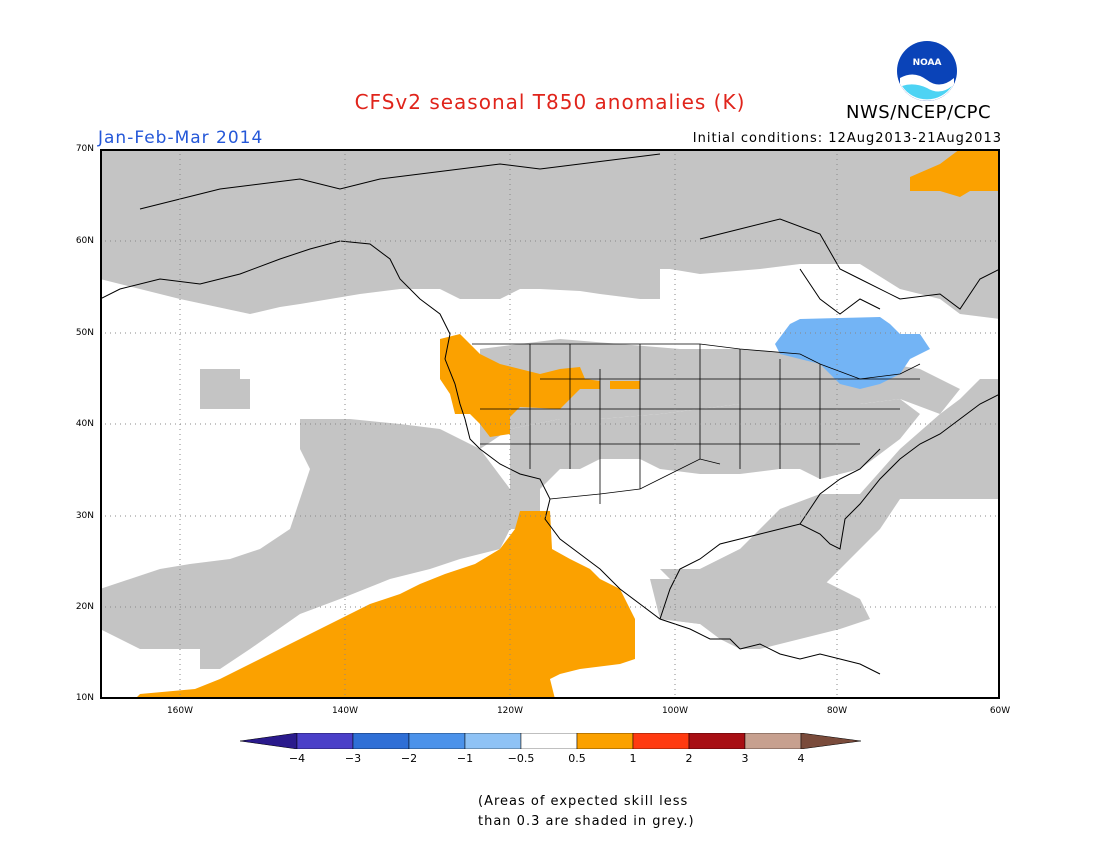 Image resolution: width=1100 pixels, height=850 pixels. I want to click on colorbar-label: −1, so click(465, 758).